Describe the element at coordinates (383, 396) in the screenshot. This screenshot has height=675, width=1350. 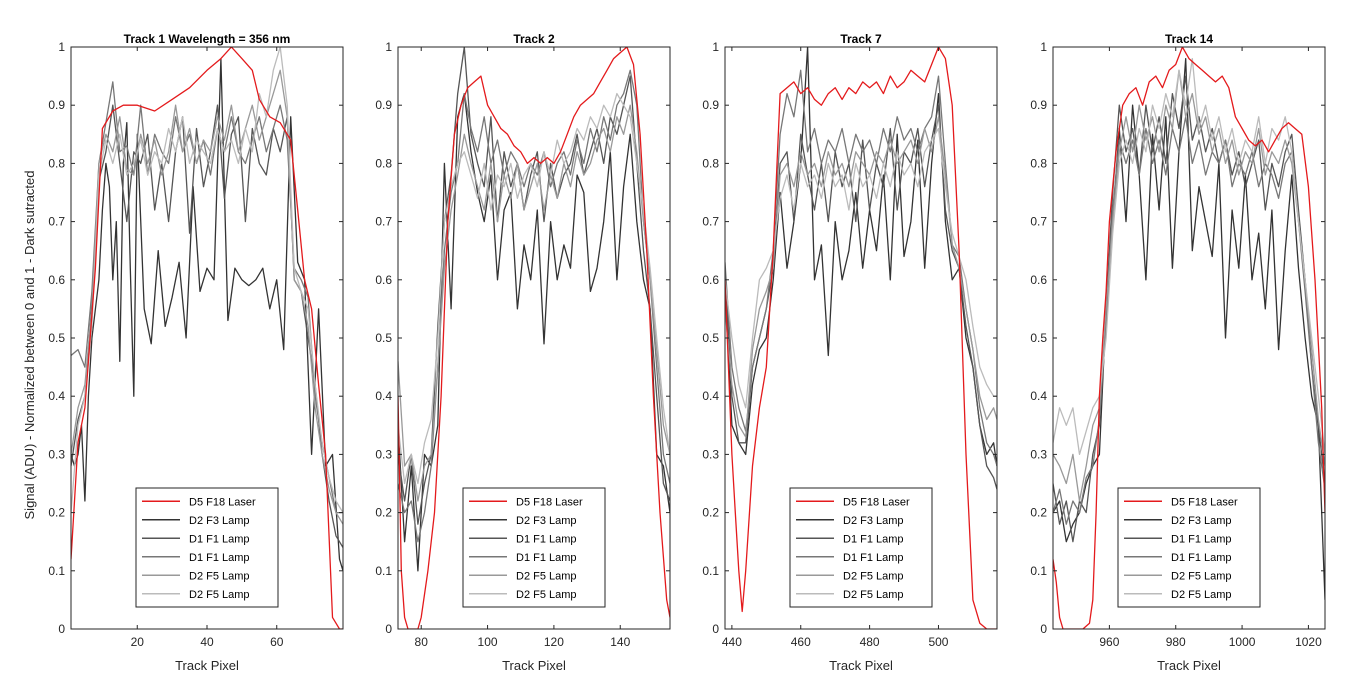
I see `panel-2-ytick-label-4: 0.4` at that location.